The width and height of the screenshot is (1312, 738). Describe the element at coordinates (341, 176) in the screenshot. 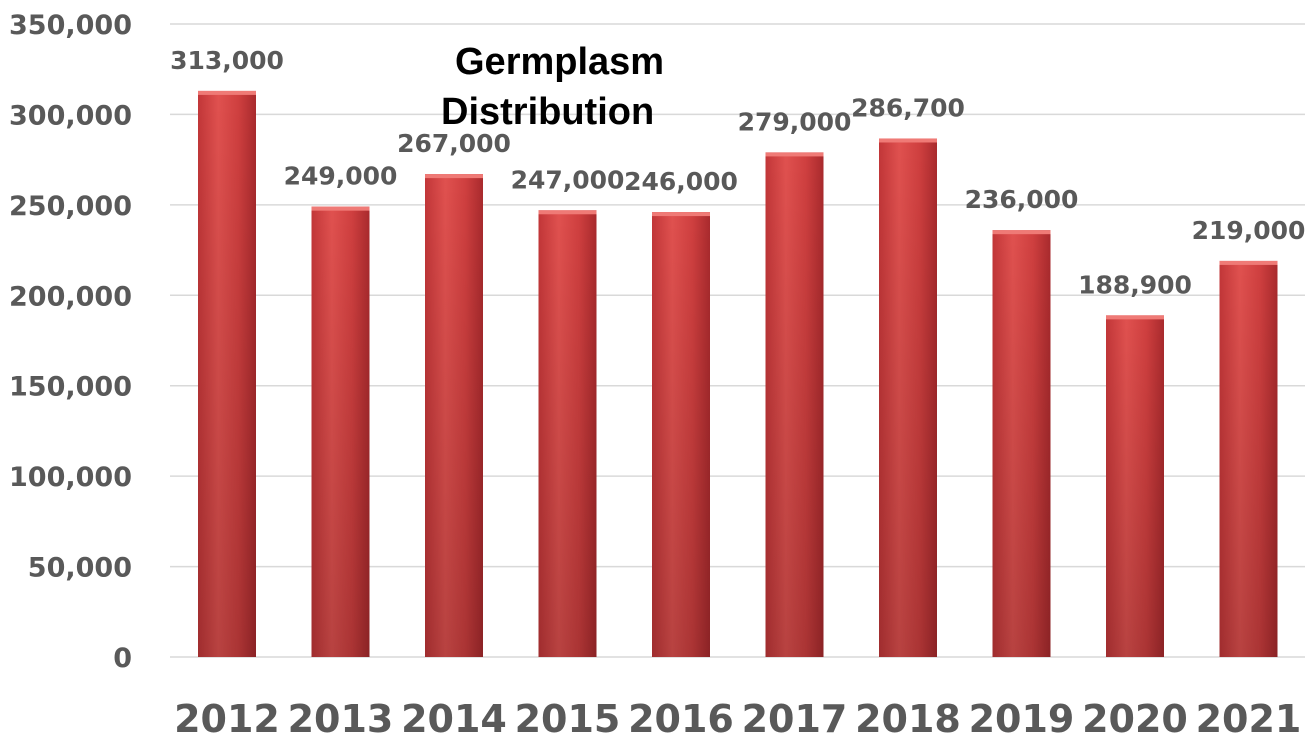

I see `data-label: 249,000` at that location.